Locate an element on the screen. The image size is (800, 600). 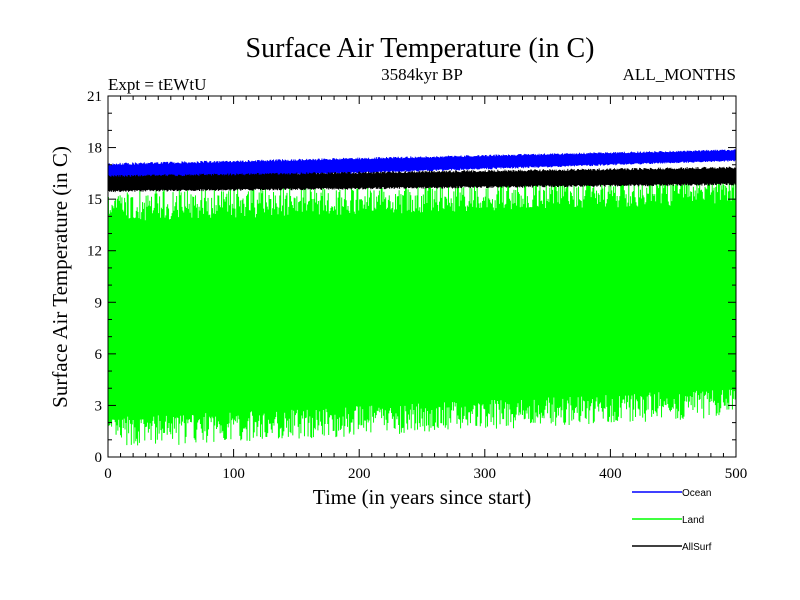
x-tick-label: 400 is located at coordinates (610, 474).